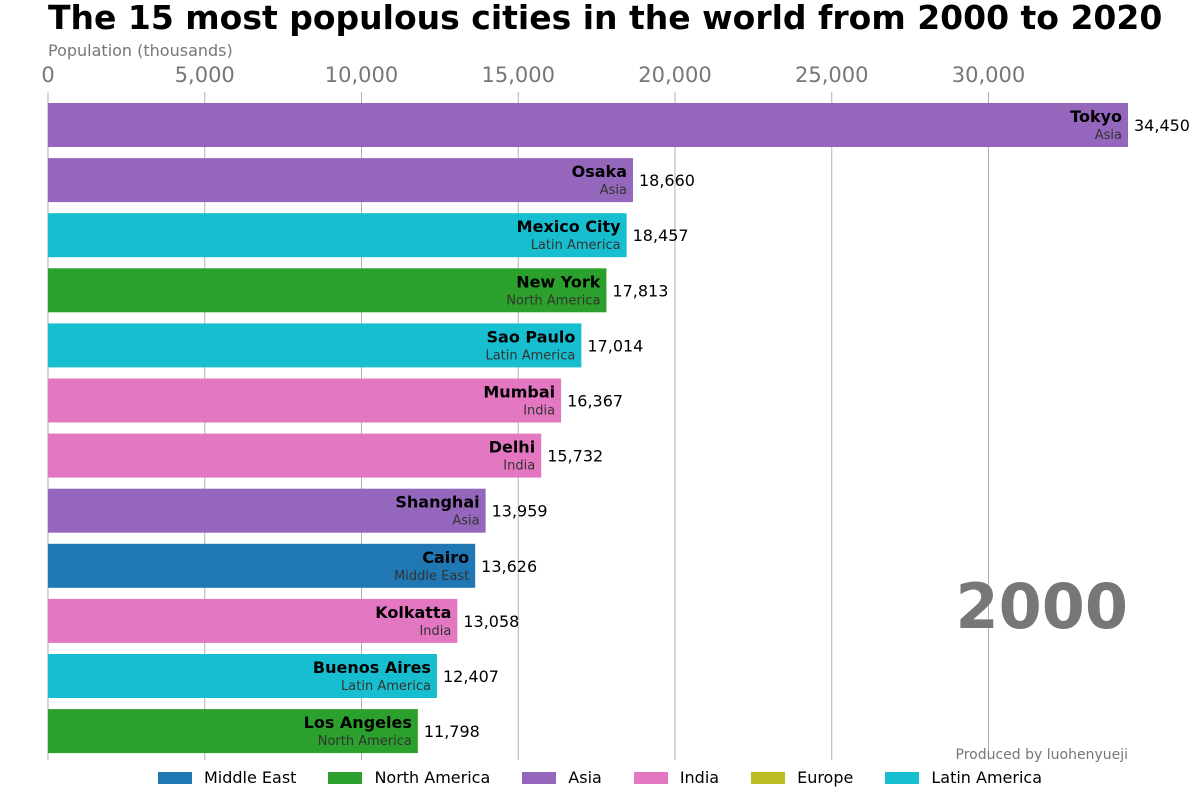 Image resolution: width=1200 pixels, height=800 pixels. What do you see at coordinates (452, 731) in the screenshot?
I see `bar-value-label: 11,798` at bounding box center [452, 731].